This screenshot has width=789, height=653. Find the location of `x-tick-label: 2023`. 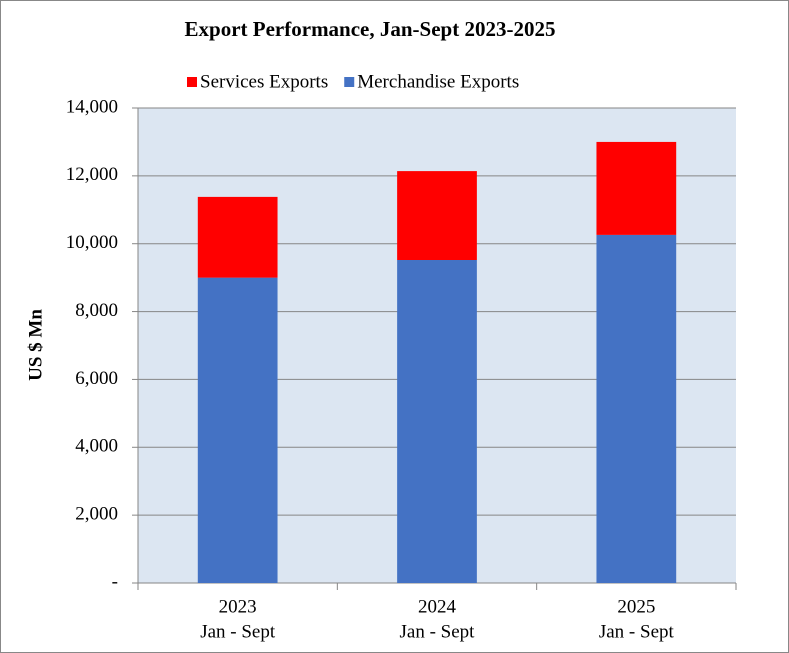

x-tick-label: 2023 is located at coordinates (238, 606).